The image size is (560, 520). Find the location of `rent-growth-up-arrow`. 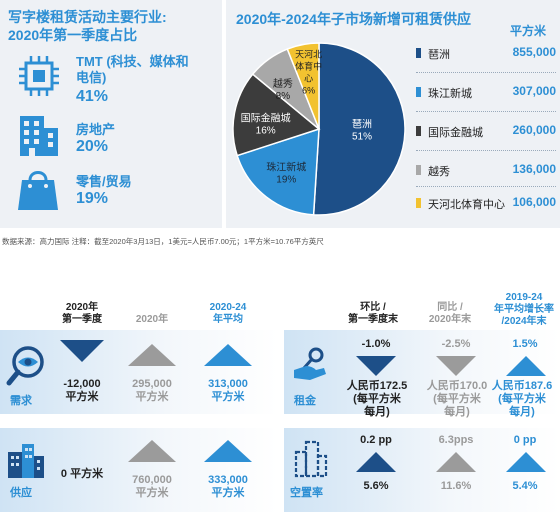

rent-growth-up-arrow is located at coordinates (526, 366).